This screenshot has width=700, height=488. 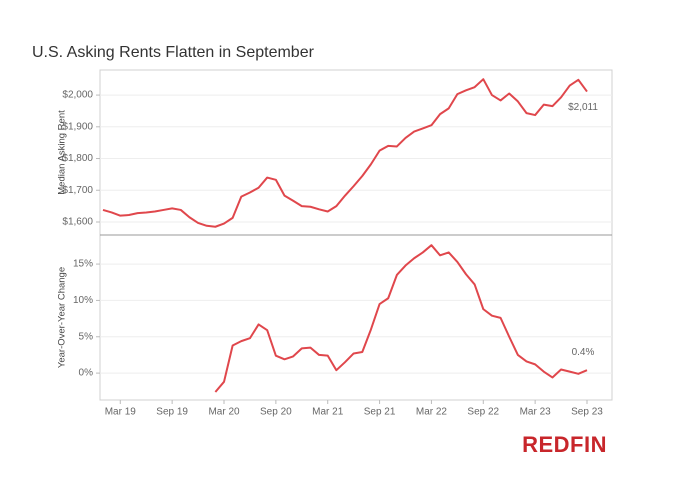 I want to click on y-tick-label: $2,000, so click(x=77, y=95).